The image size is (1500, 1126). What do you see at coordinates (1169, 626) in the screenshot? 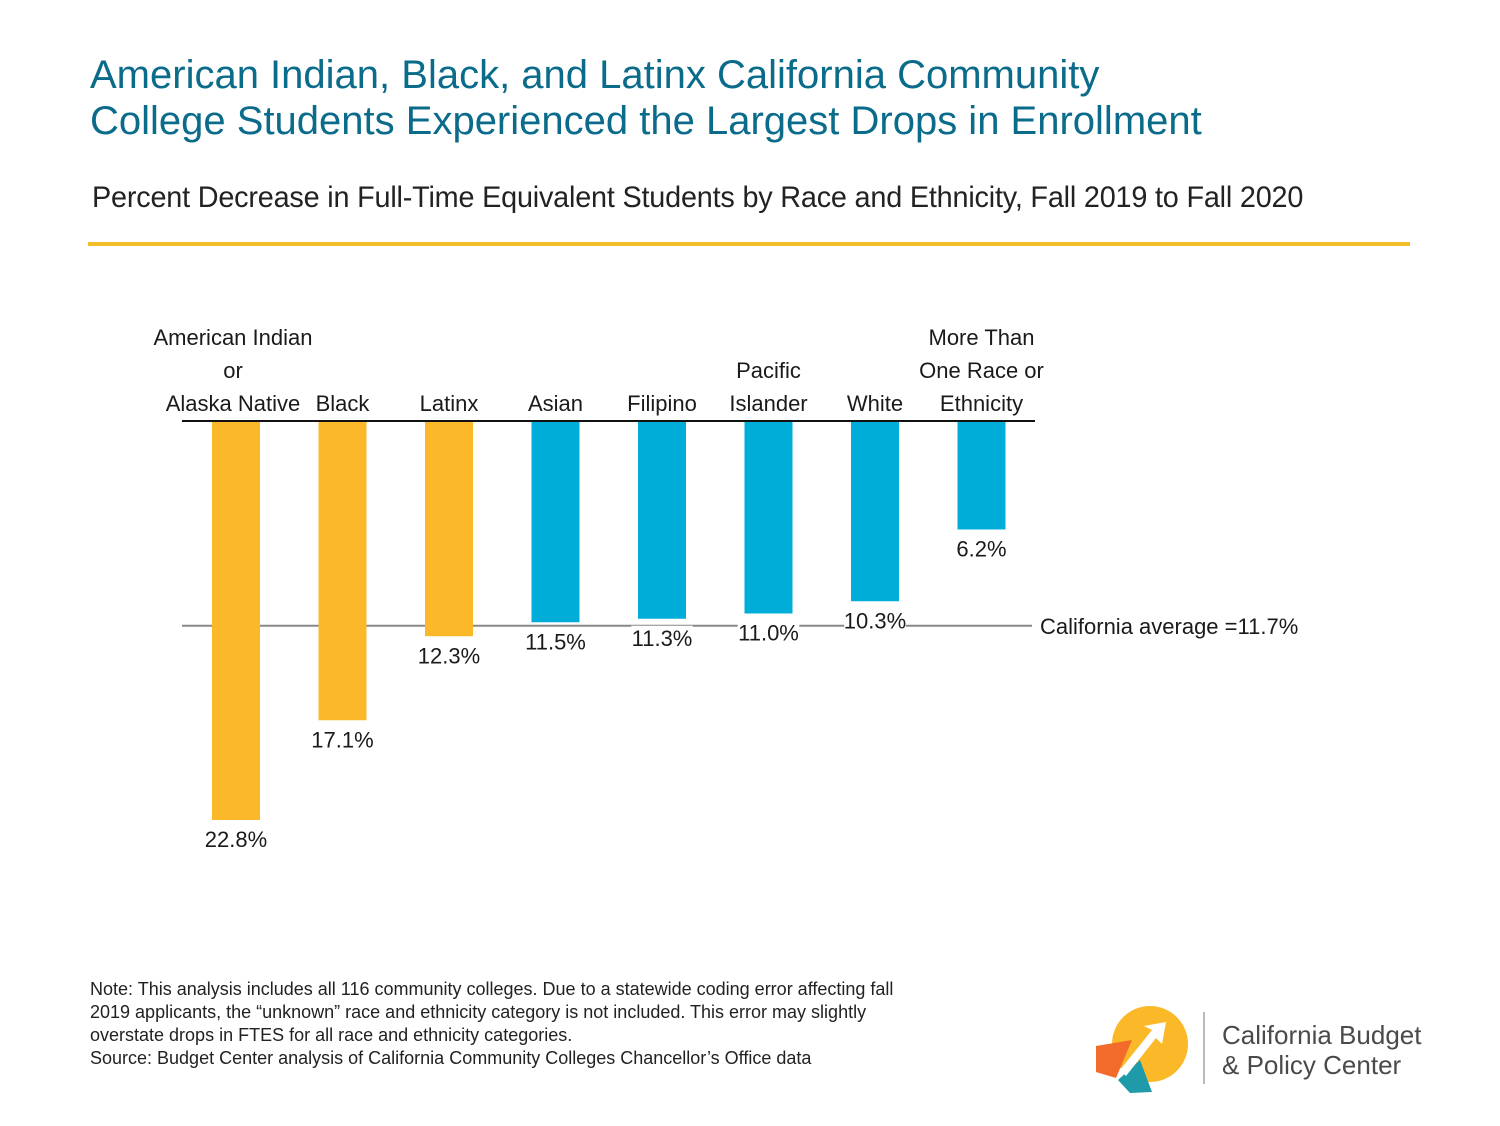
I see `reference-label: California average =11.7%` at bounding box center [1169, 626].